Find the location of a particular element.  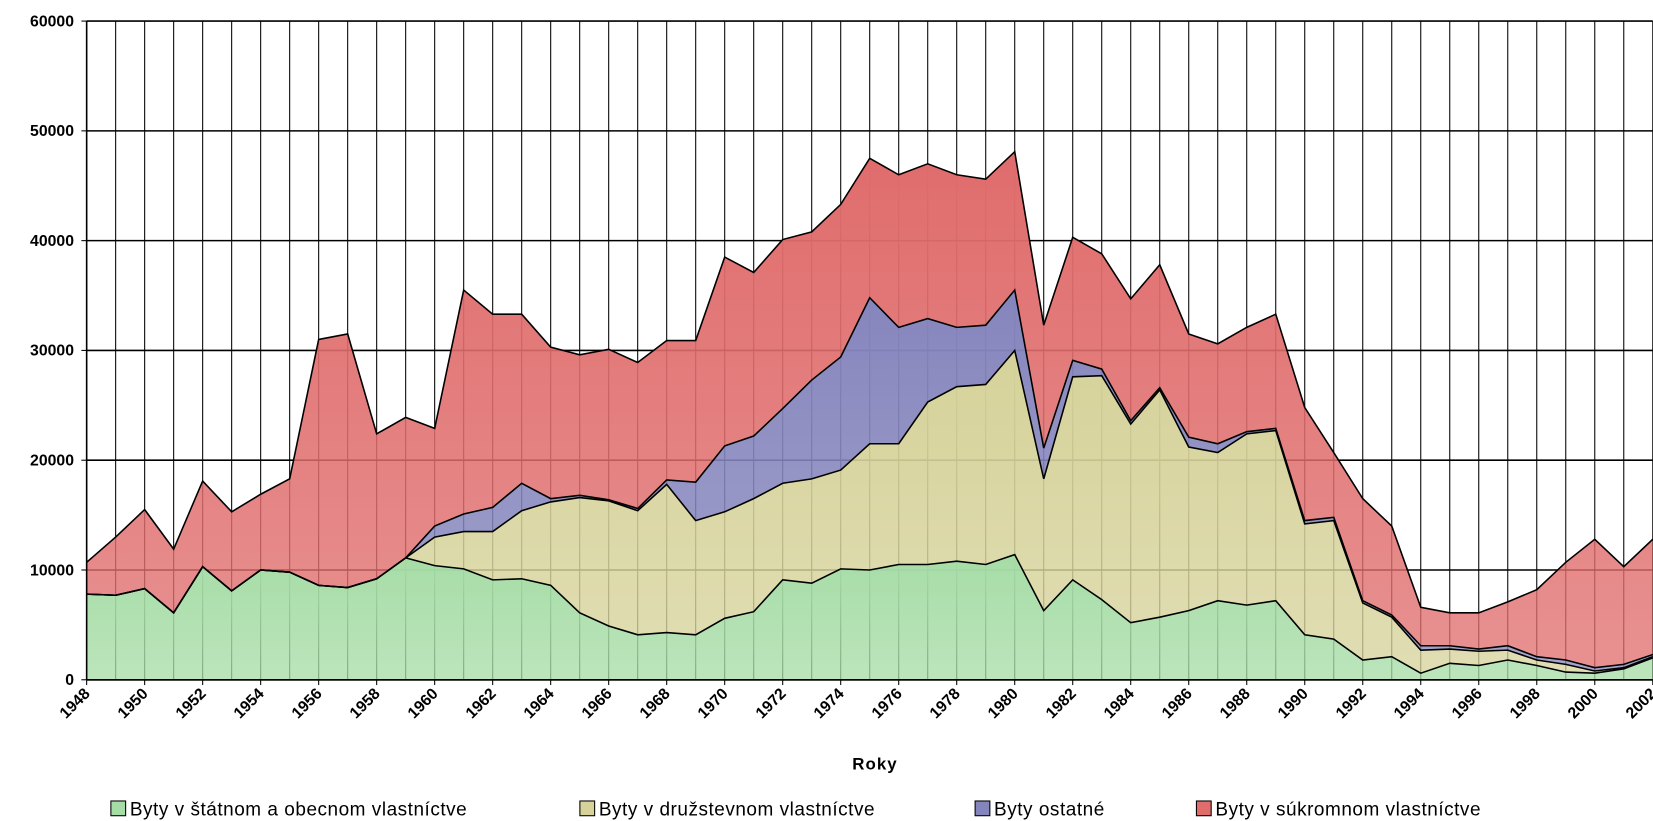

x-tick-label: 1998 is located at coordinates (1525, 703).